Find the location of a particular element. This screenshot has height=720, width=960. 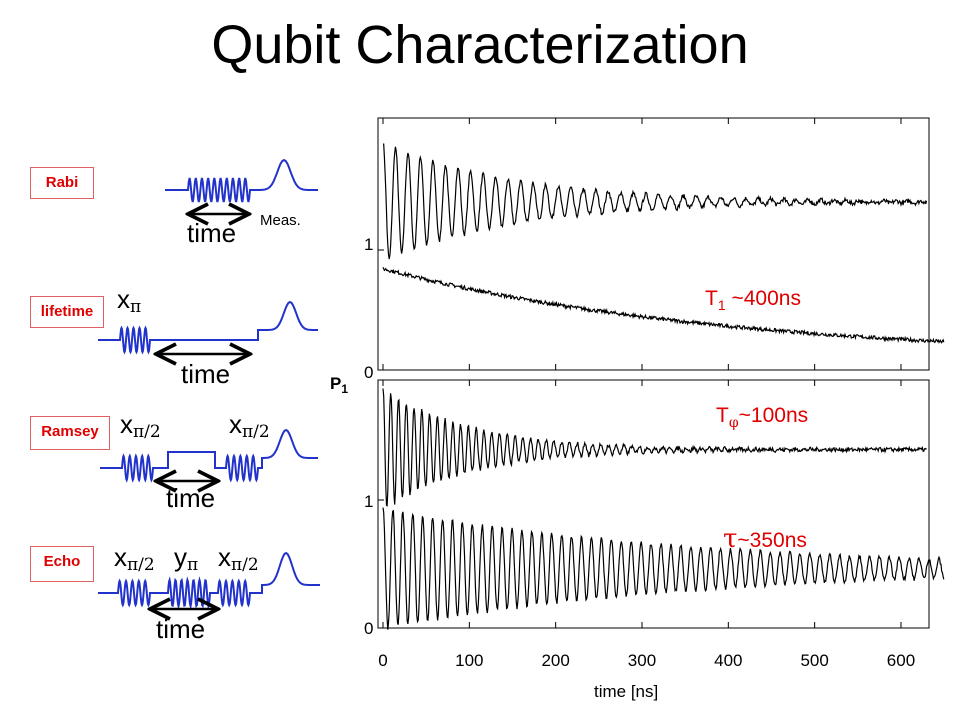

ramsey-time-label: time is located at coordinates (190, 498).